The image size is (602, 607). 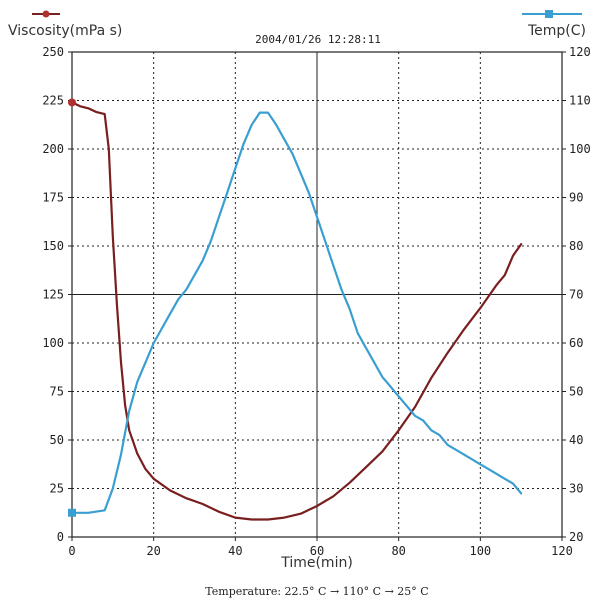 I want to click on y-left-tick-label: 175, so click(x=53, y=198).